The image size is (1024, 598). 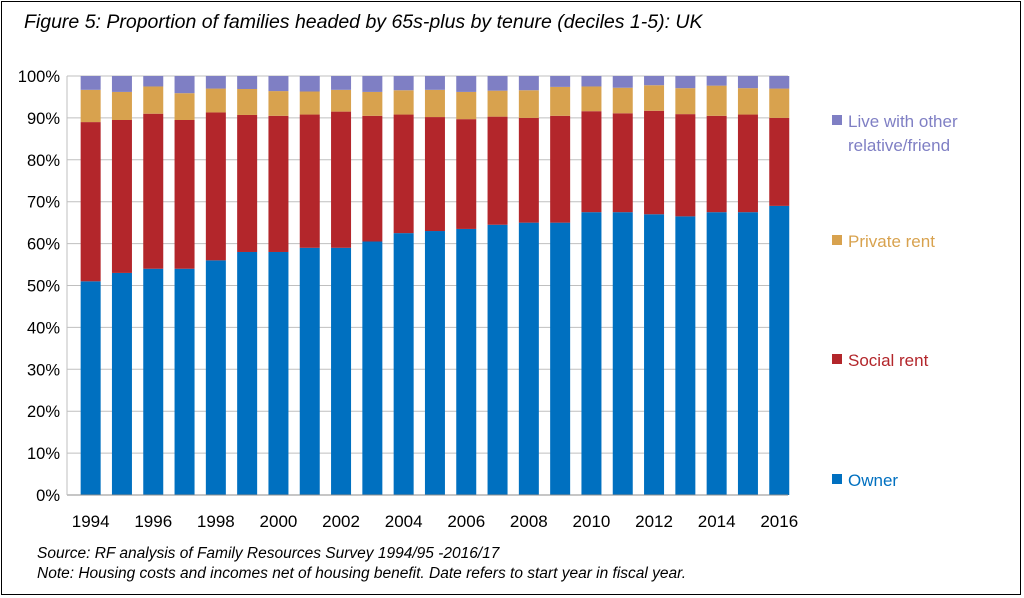 I want to click on x-tick-label: 2012, so click(x=654, y=521).